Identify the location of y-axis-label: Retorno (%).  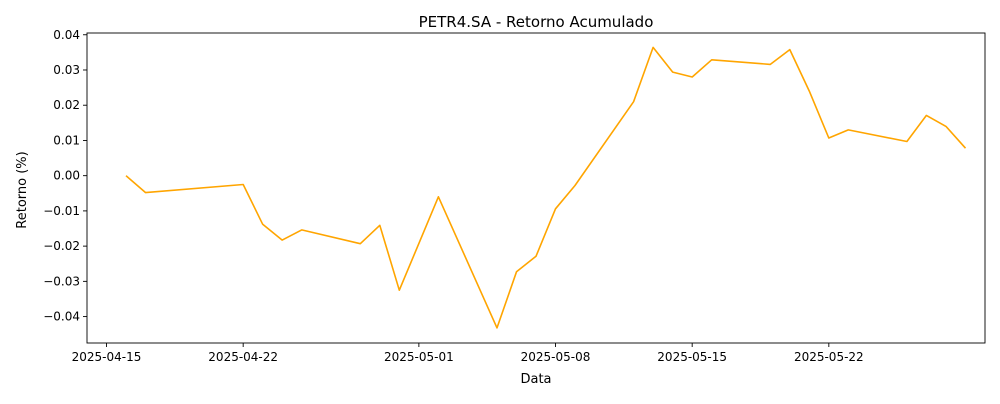
(22, 189).